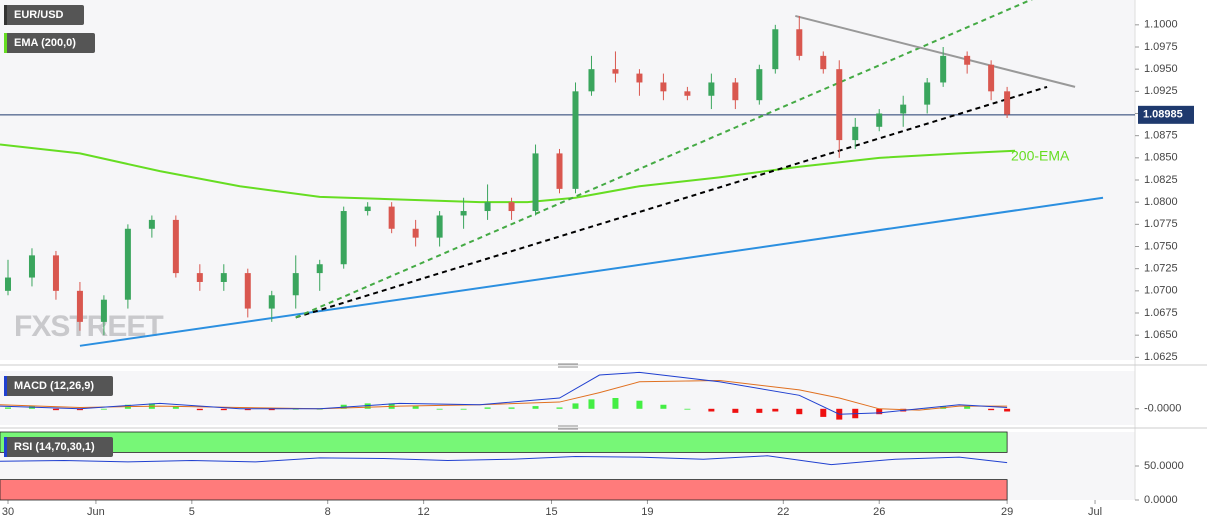 The height and width of the screenshot is (526, 1207). Describe the element at coordinates (1161, 69) in the screenshot. I see `y-tick-label: 1.0950` at that location.